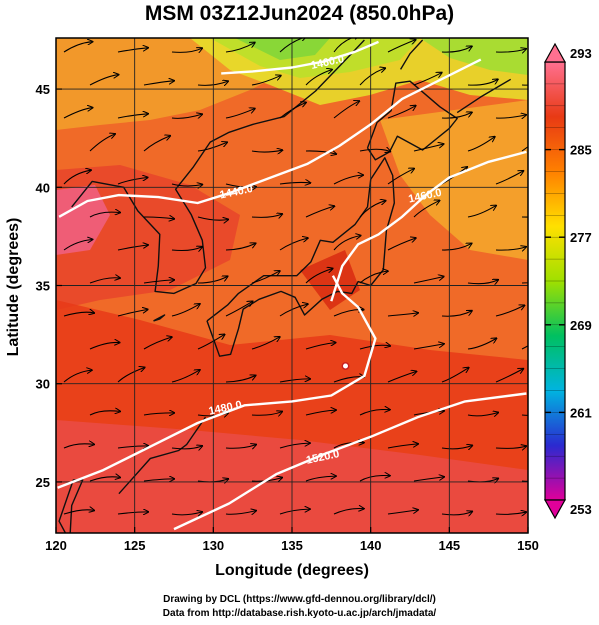 This screenshot has height=625, width=599. Describe the element at coordinates (581, 412) in the screenshot. I see `colorbar-label: 261` at that location.